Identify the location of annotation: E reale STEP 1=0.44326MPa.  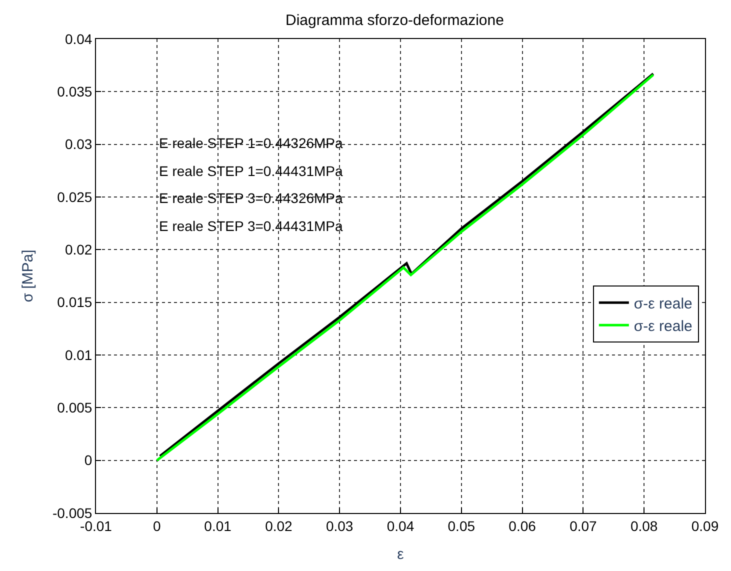
(251, 143).